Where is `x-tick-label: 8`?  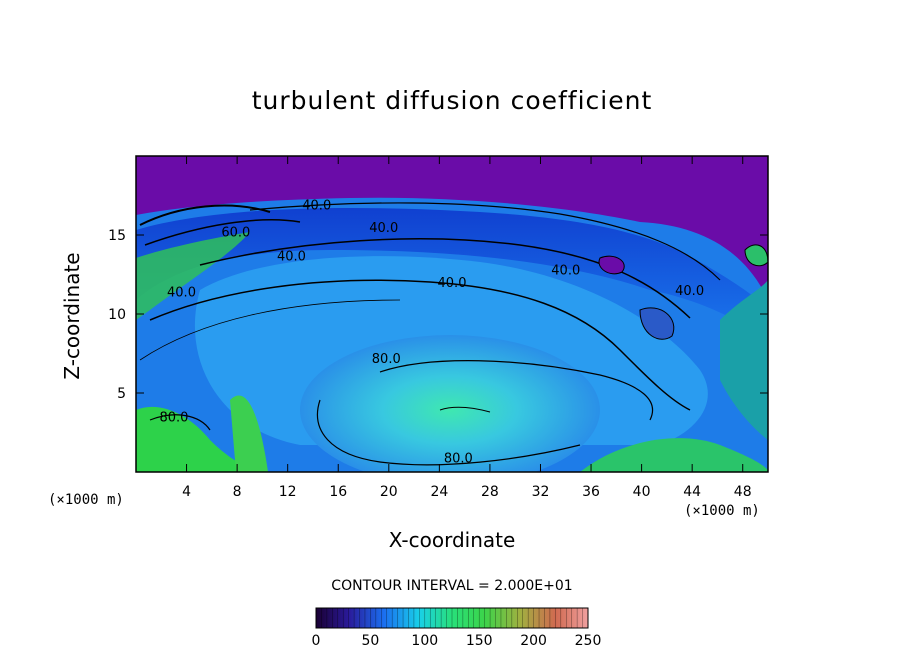 x-tick-label: 8 is located at coordinates (237, 492).